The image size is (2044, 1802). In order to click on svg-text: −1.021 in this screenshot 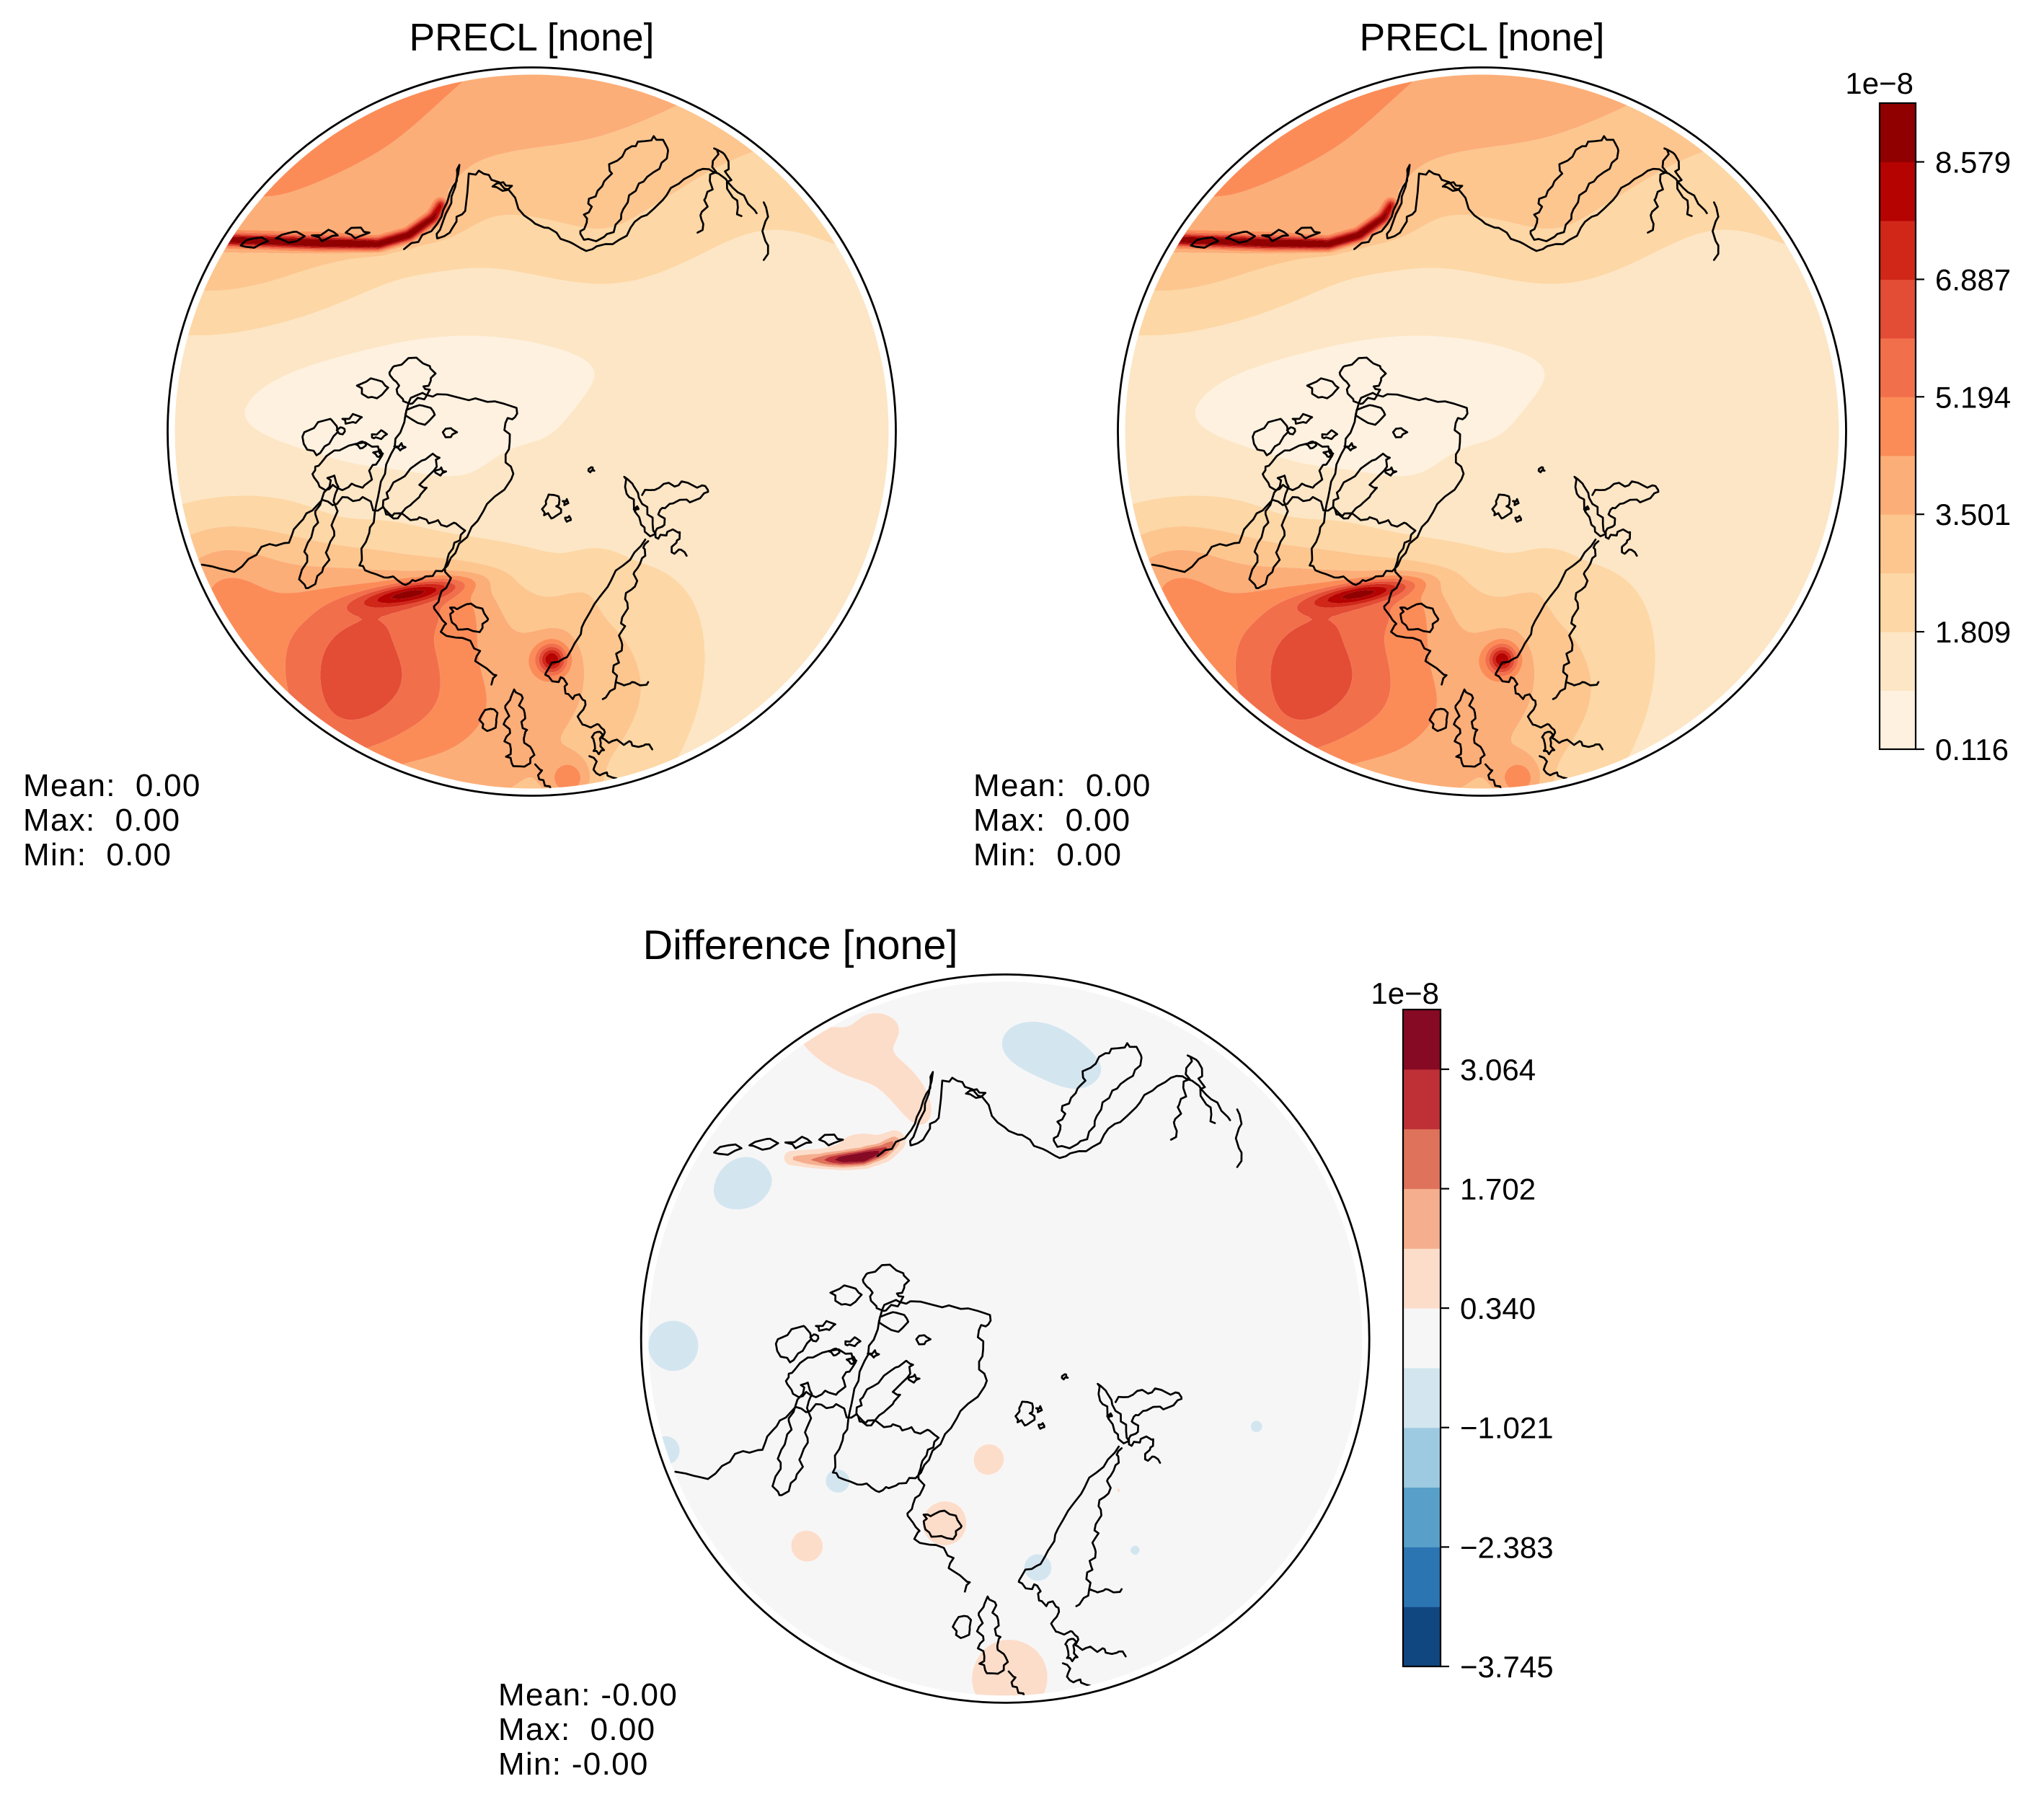, I will do `click(1507, 1428)`.